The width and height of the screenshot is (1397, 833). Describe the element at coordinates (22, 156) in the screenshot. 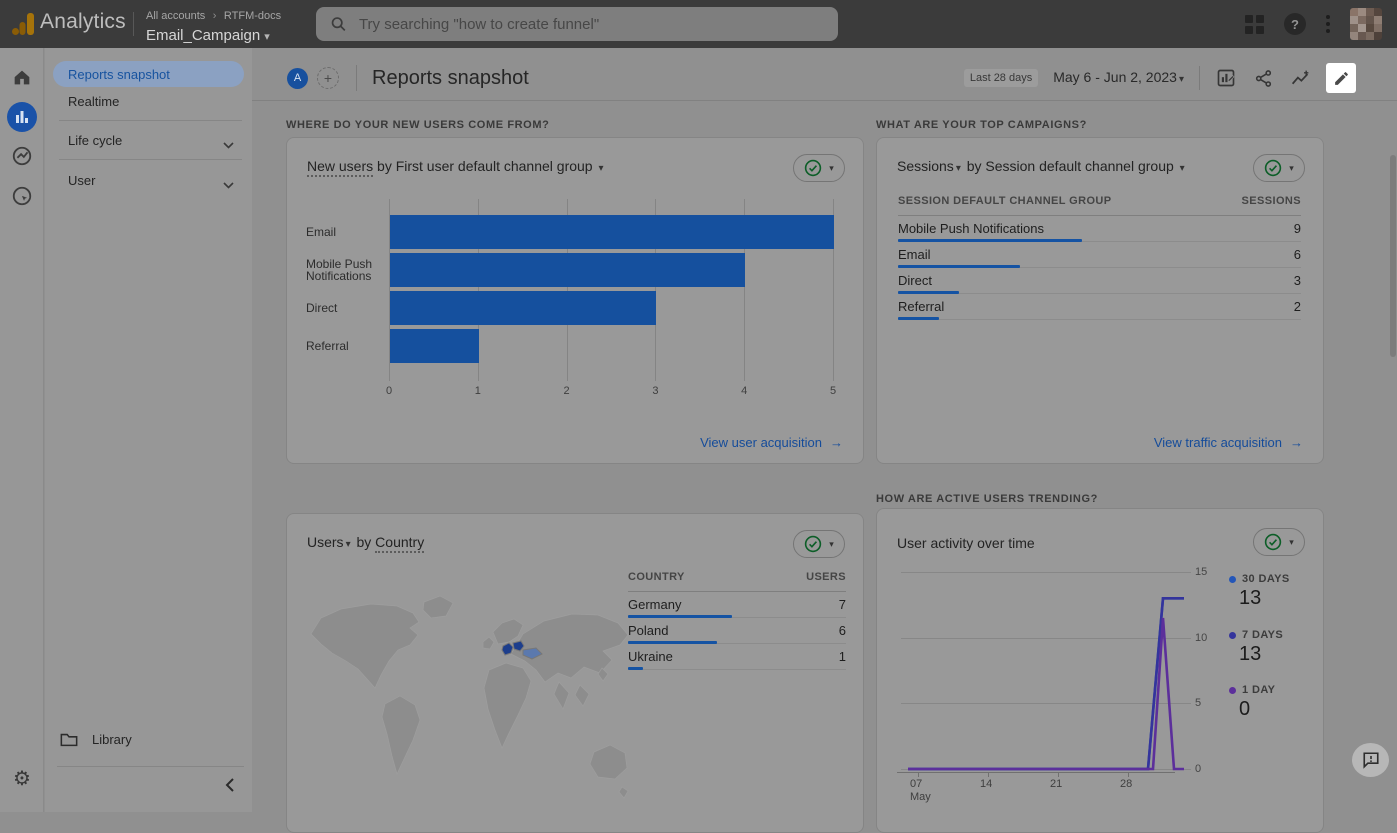

I see `explore-icon` at that location.